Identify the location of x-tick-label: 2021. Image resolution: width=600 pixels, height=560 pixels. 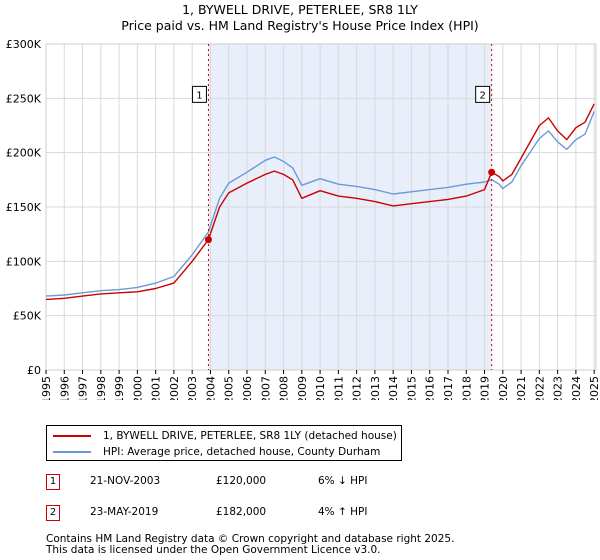
(521, 388).